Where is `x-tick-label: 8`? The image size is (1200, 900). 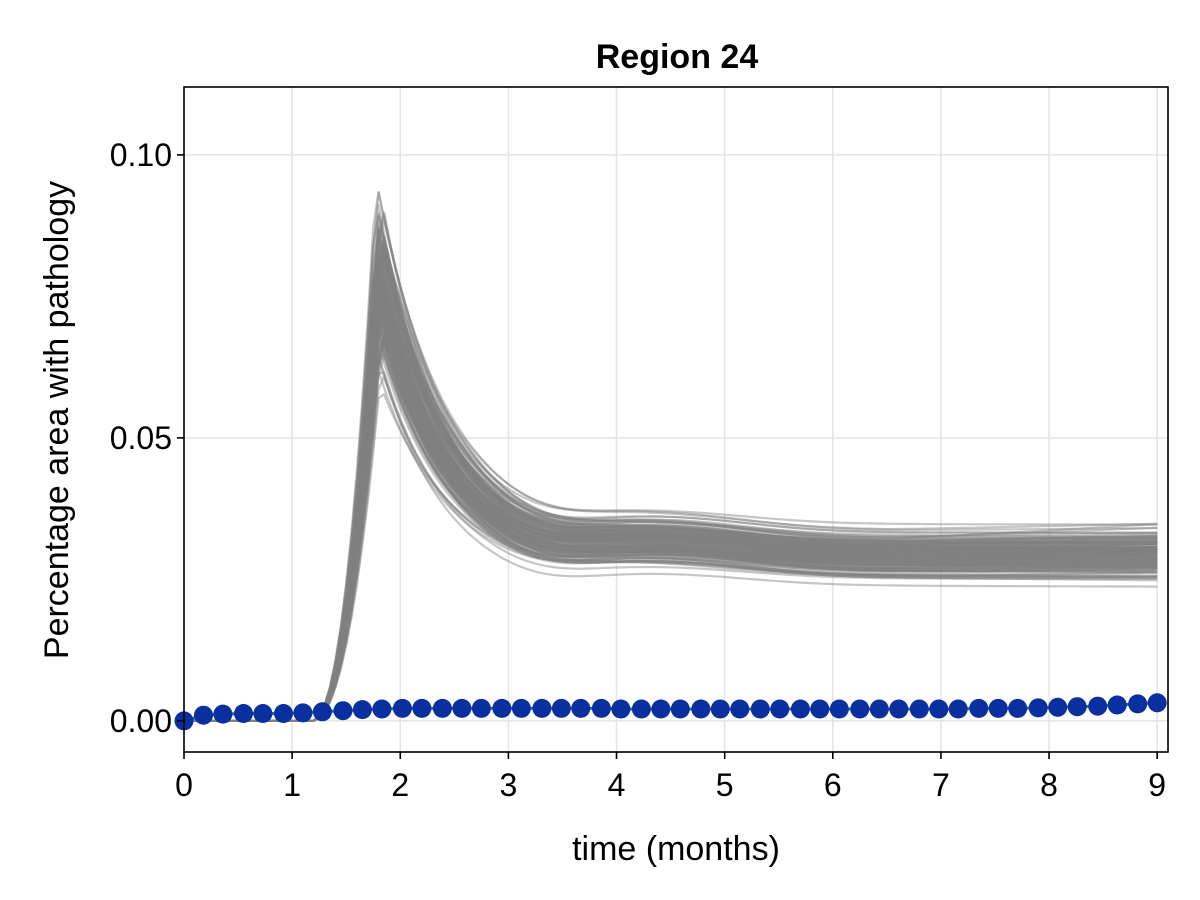
x-tick-label: 8 is located at coordinates (1049, 785).